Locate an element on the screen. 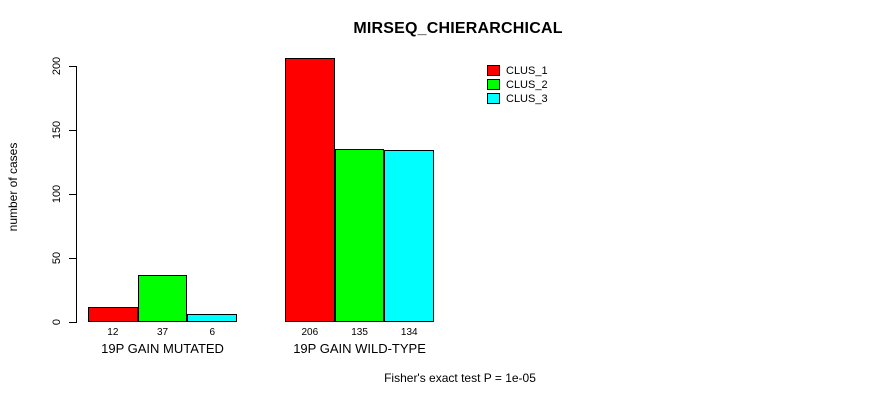 Image resolution: width=890 pixels, height=400 pixels. bar-value-label: 135 is located at coordinates (359, 332).